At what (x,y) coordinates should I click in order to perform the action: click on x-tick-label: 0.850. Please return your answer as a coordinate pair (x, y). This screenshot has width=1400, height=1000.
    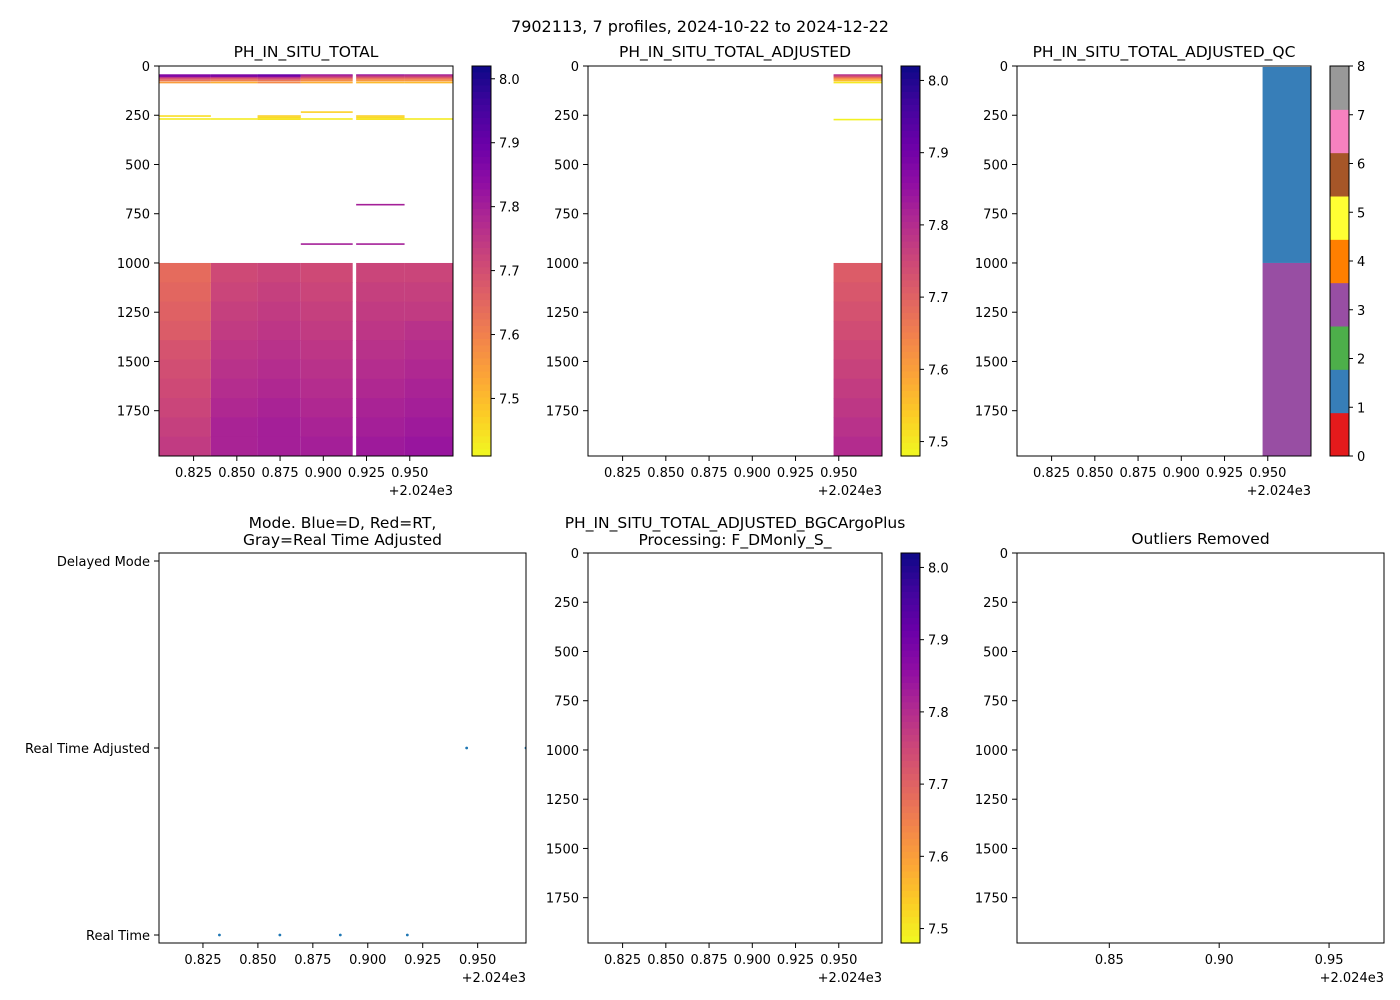
    Looking at the image, I should click on (665, 960).